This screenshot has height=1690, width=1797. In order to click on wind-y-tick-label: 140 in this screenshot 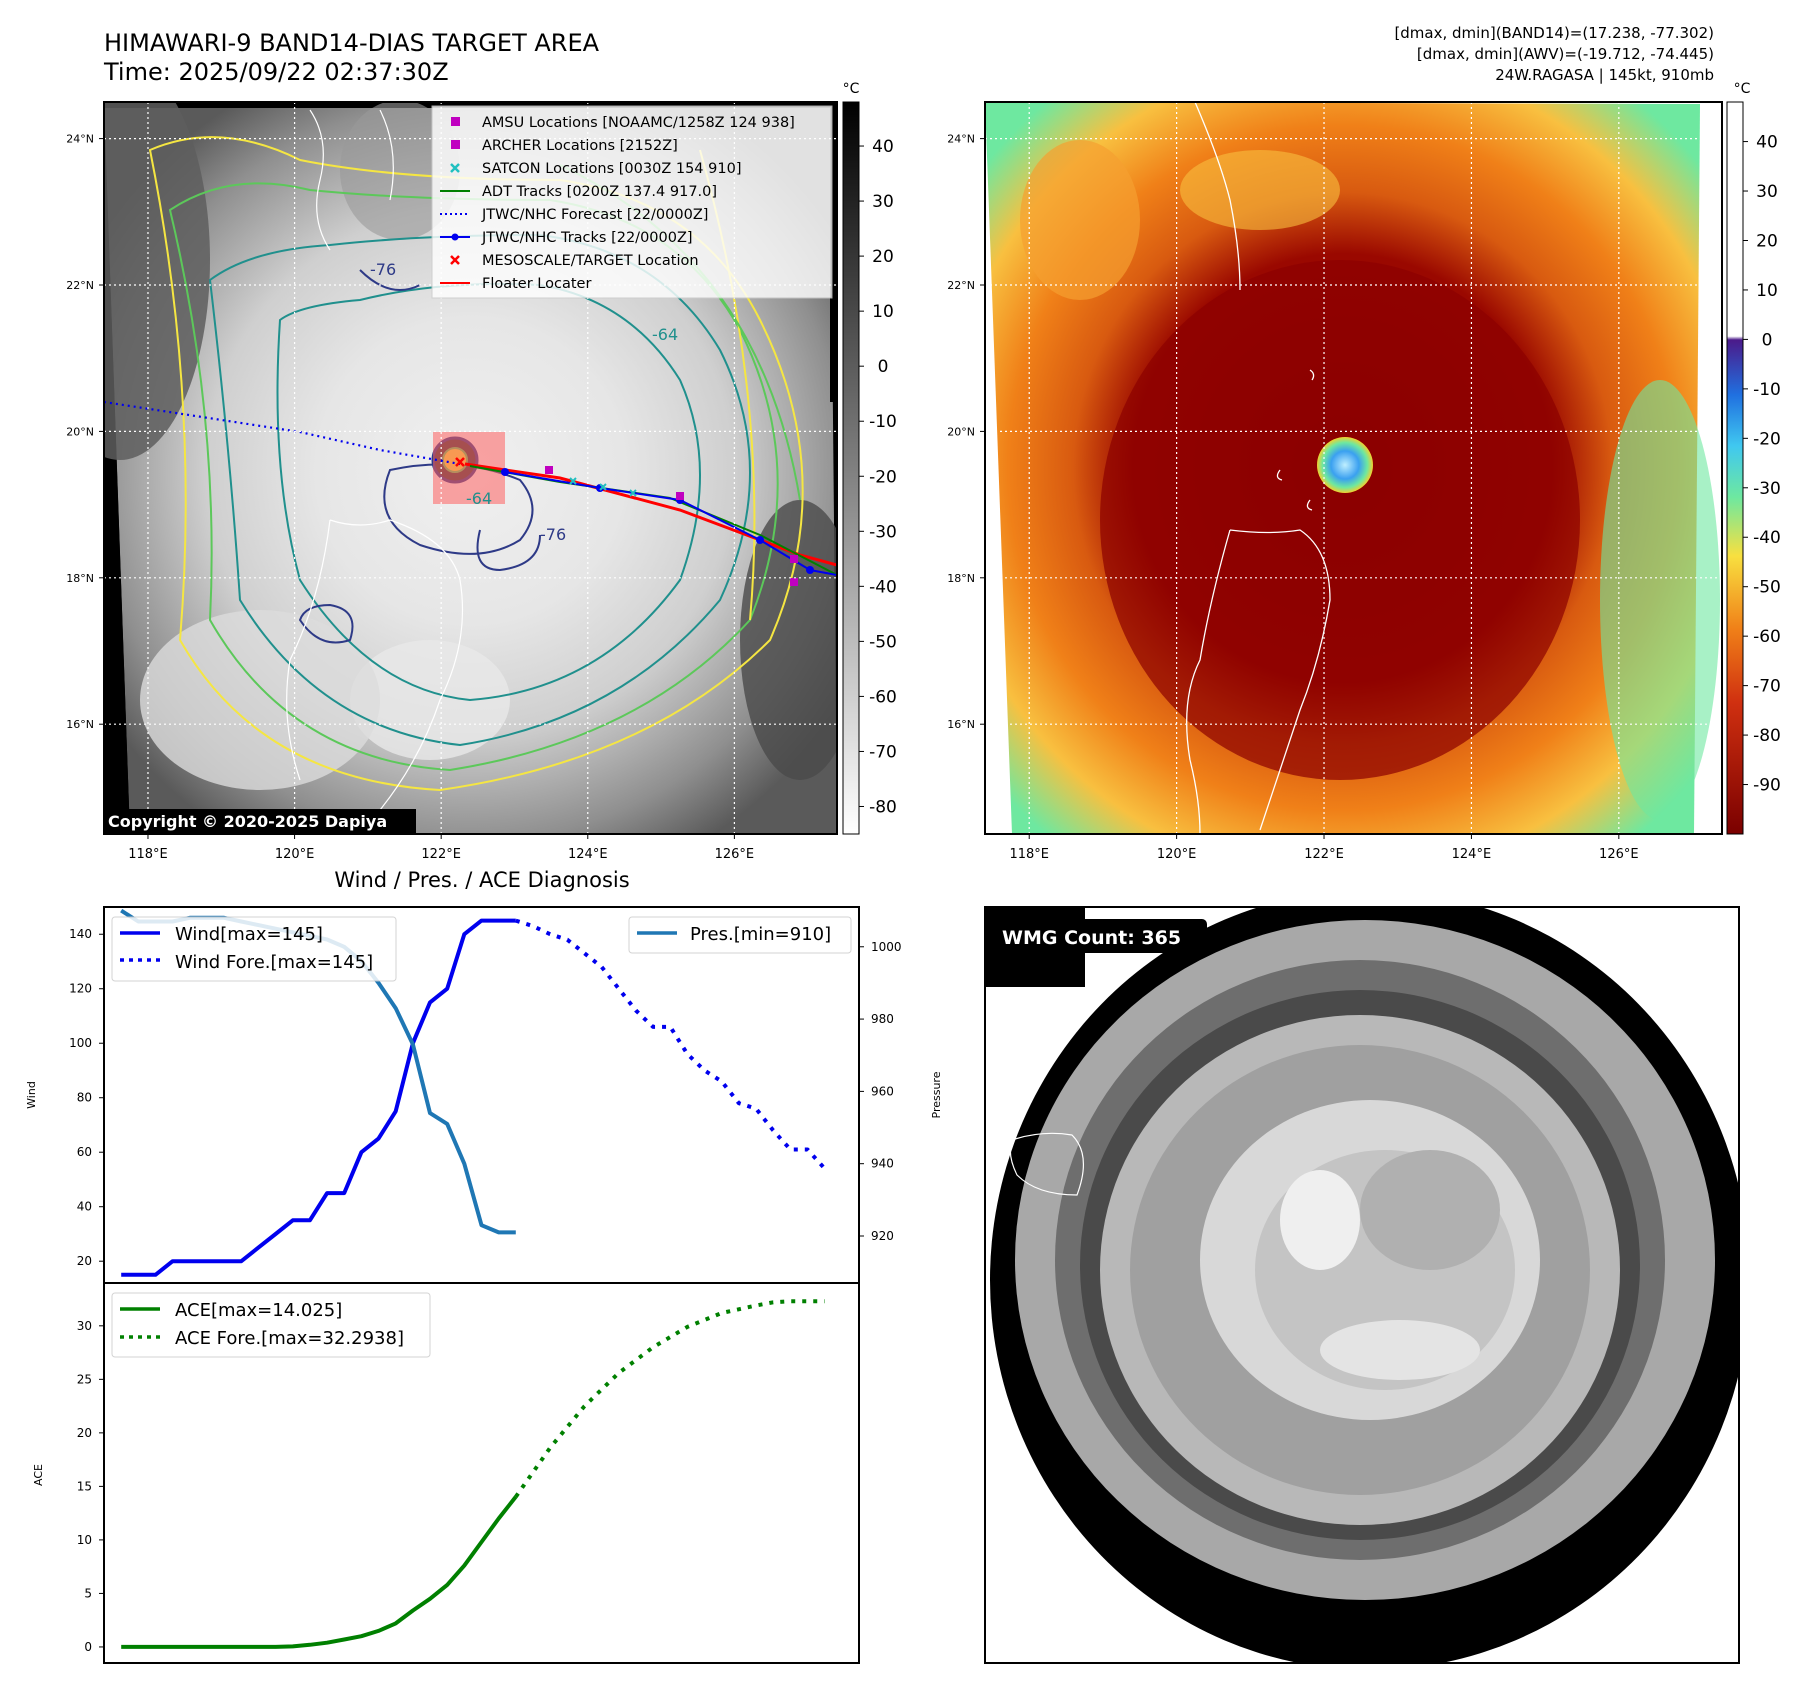, I will do `click(80, 934)`.